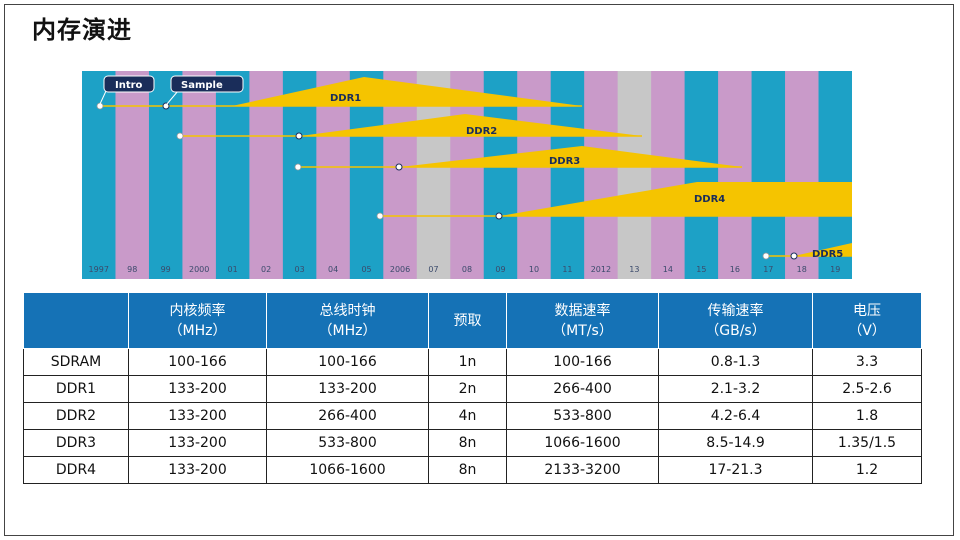  What do you see at coordinates (867, 320) in the screenshot?
I see `header-voltage: 电压 （V）` at bounding box center [867, 320].